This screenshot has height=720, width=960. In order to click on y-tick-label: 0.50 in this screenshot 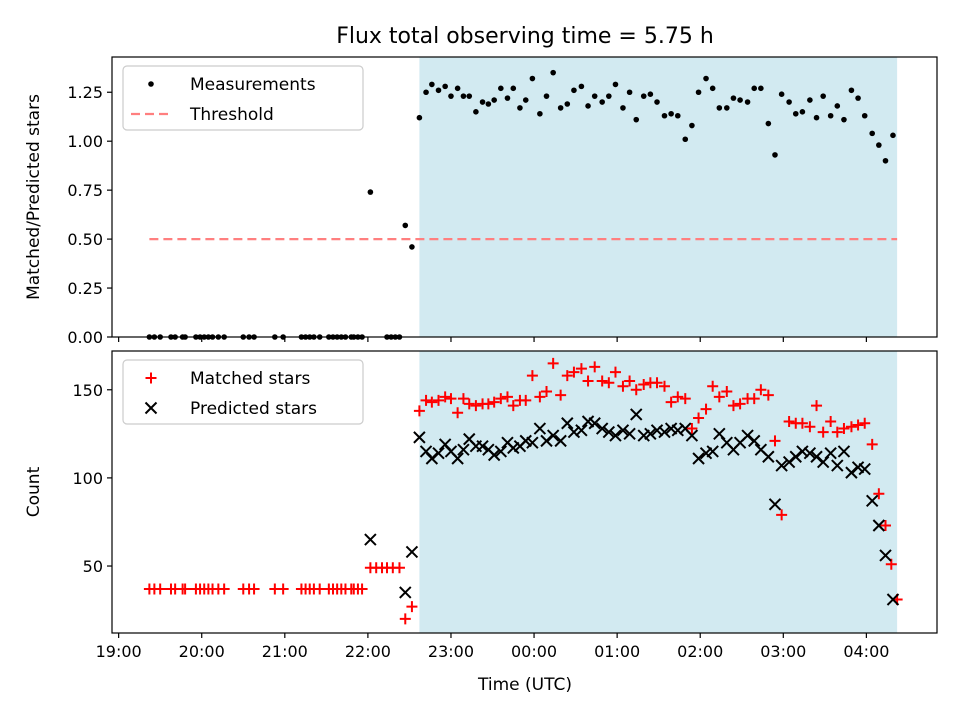, I will do `click(85, 239)`.